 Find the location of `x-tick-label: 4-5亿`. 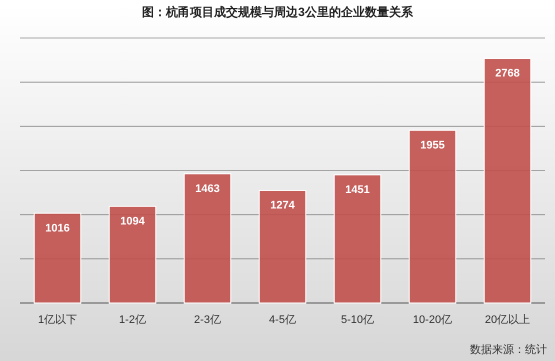

x-tick-label: 4-5亿 is located at coordinates (282, 320).